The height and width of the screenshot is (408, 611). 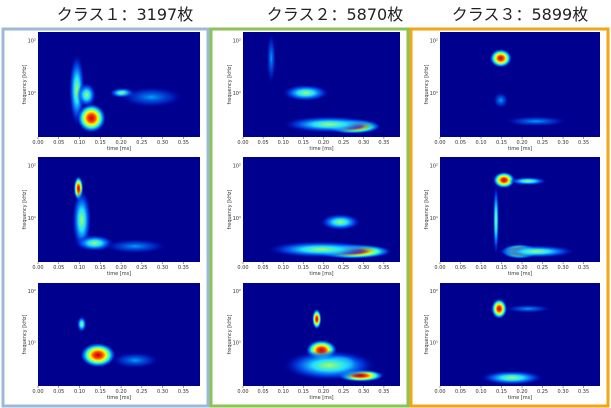 What do you see at coordinates (335, 14) in the screenshot?
I see `column-title: クラス２：5870枚` at bounding box center [335, 14].